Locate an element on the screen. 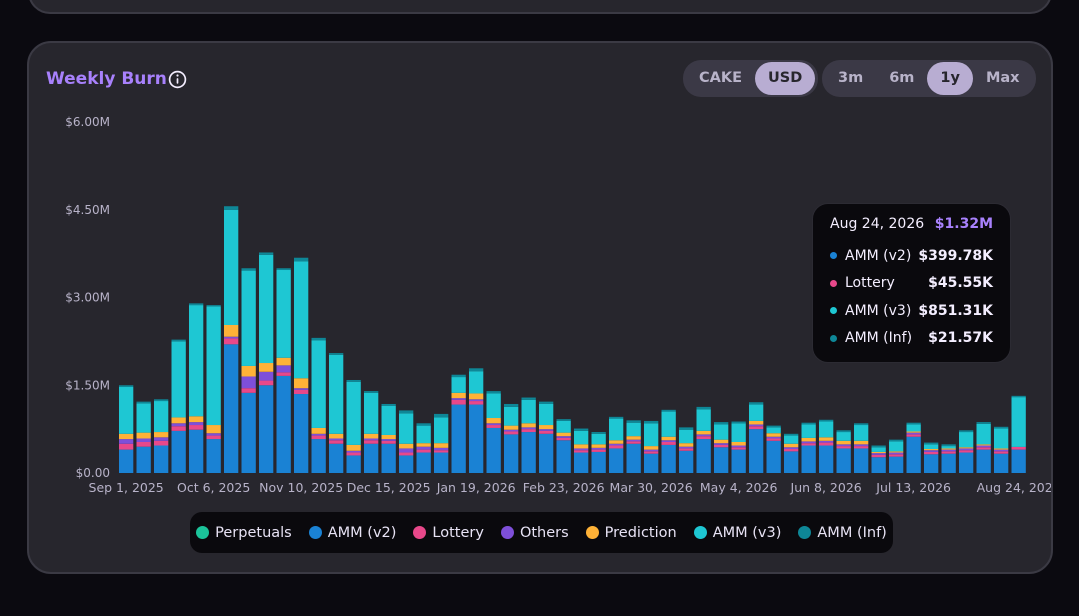 Image resolution: width=1079 pixels, height=616 pixels. x-tick-label: Sep 1, 2025 is located at coordinates (126, 487).